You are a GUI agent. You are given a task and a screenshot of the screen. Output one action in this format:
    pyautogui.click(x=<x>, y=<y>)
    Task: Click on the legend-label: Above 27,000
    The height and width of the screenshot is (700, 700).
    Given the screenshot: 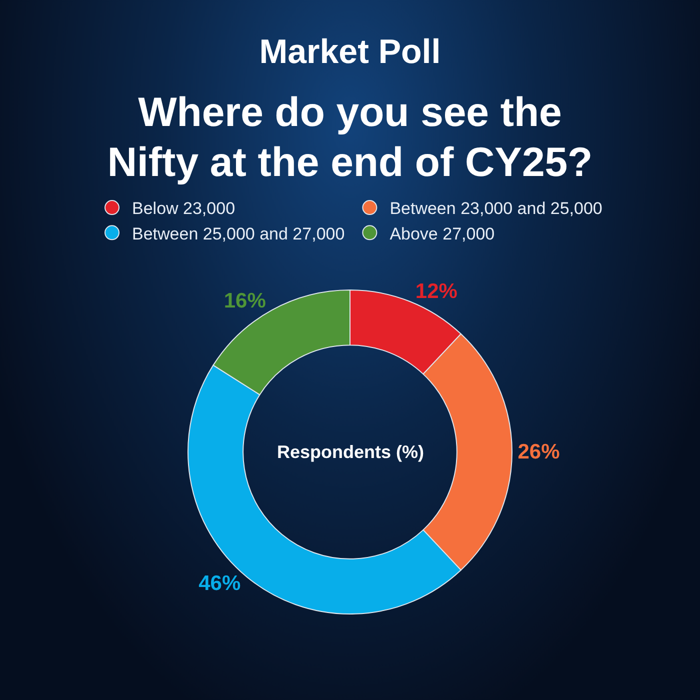 What is the action you would take?
    pyautogui.click(x=442, y=234)
    